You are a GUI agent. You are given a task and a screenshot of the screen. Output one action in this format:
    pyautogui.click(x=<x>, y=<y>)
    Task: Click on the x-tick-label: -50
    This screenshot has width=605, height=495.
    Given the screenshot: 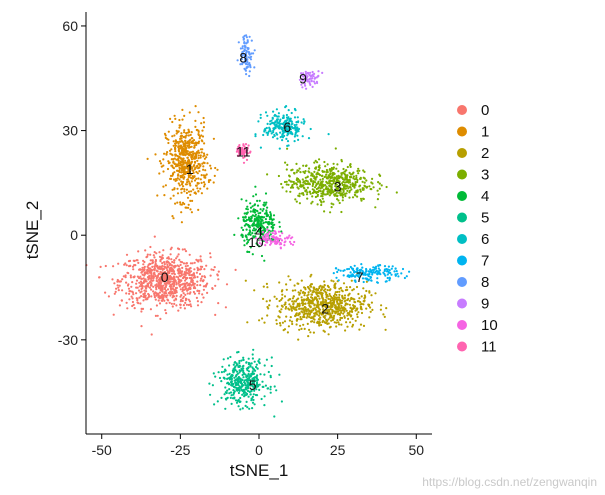 What is the action you would take?
    pyautogui.click(x=102, y=450)
    